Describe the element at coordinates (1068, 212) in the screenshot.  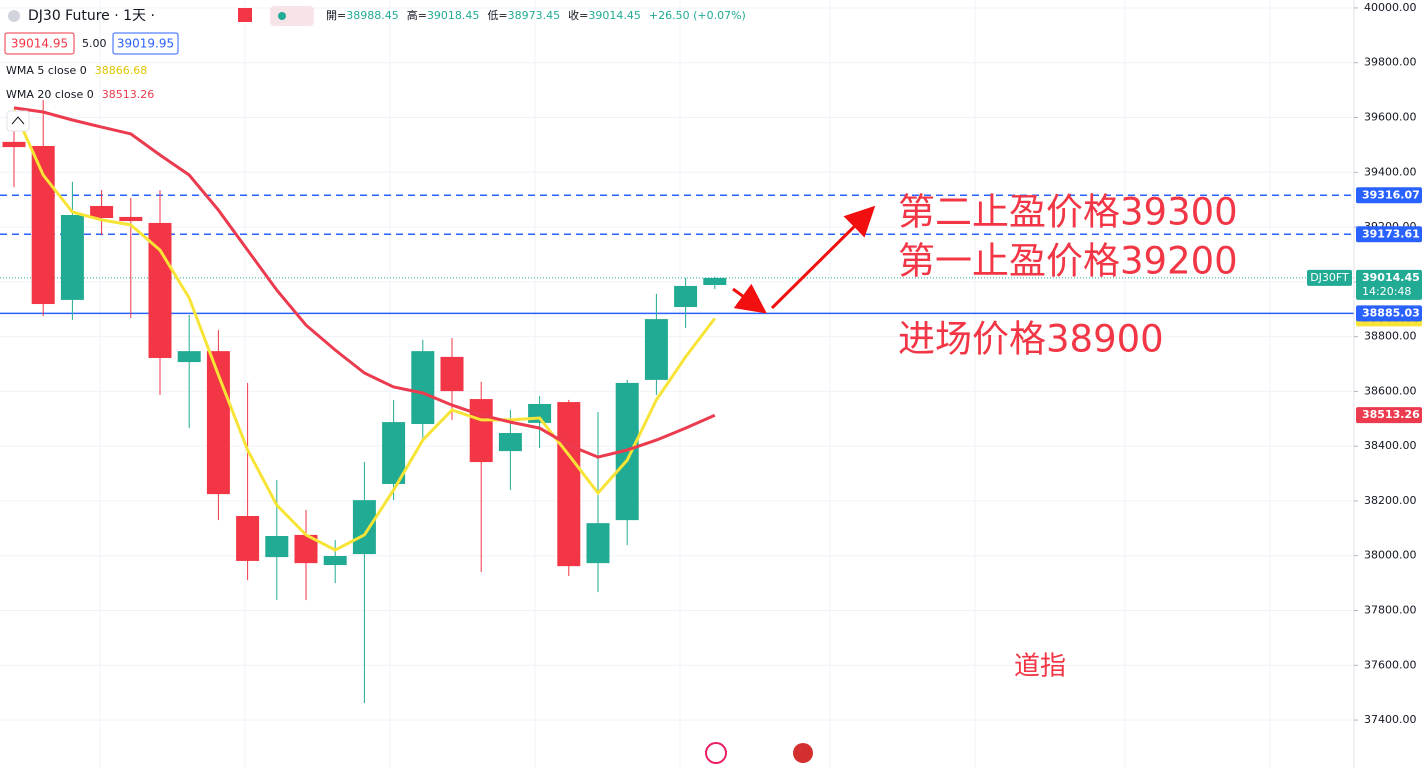
I see `annotation: 第二止盈价格39300` at that location.